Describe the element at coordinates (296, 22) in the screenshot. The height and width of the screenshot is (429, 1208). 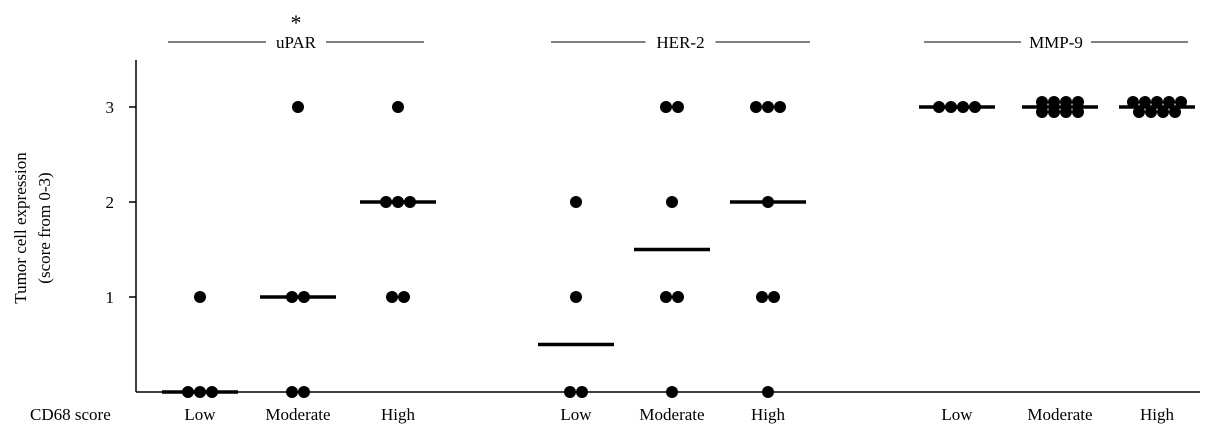
I see `significance-marker: *` at that location.